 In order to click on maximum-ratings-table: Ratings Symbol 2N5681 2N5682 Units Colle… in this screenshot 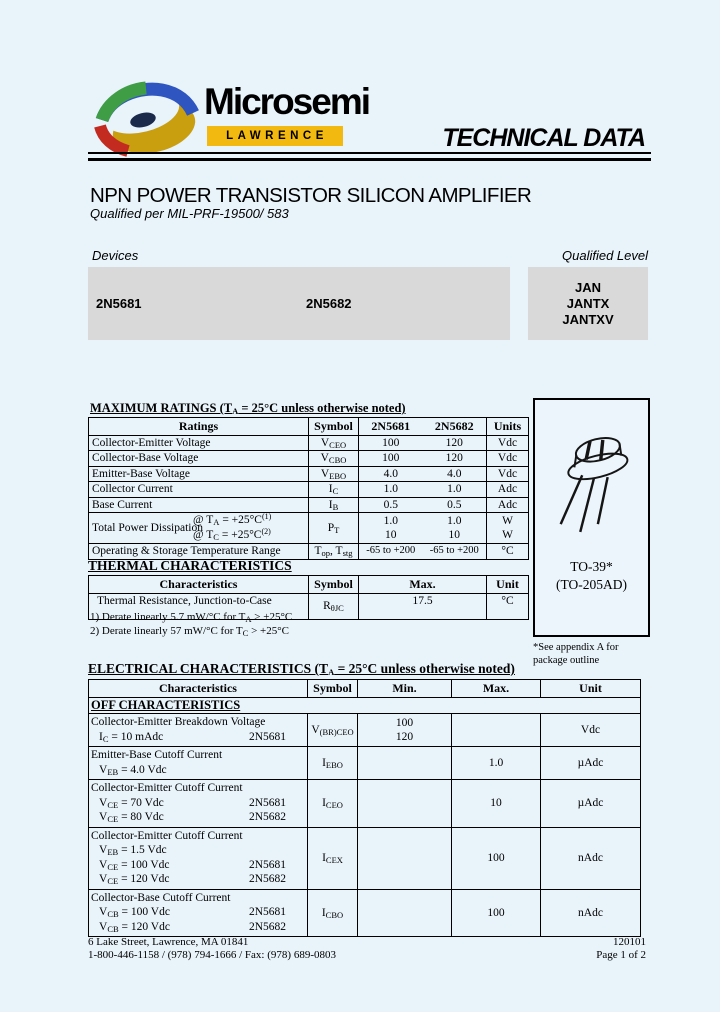, I will do `click(308, 488)`.